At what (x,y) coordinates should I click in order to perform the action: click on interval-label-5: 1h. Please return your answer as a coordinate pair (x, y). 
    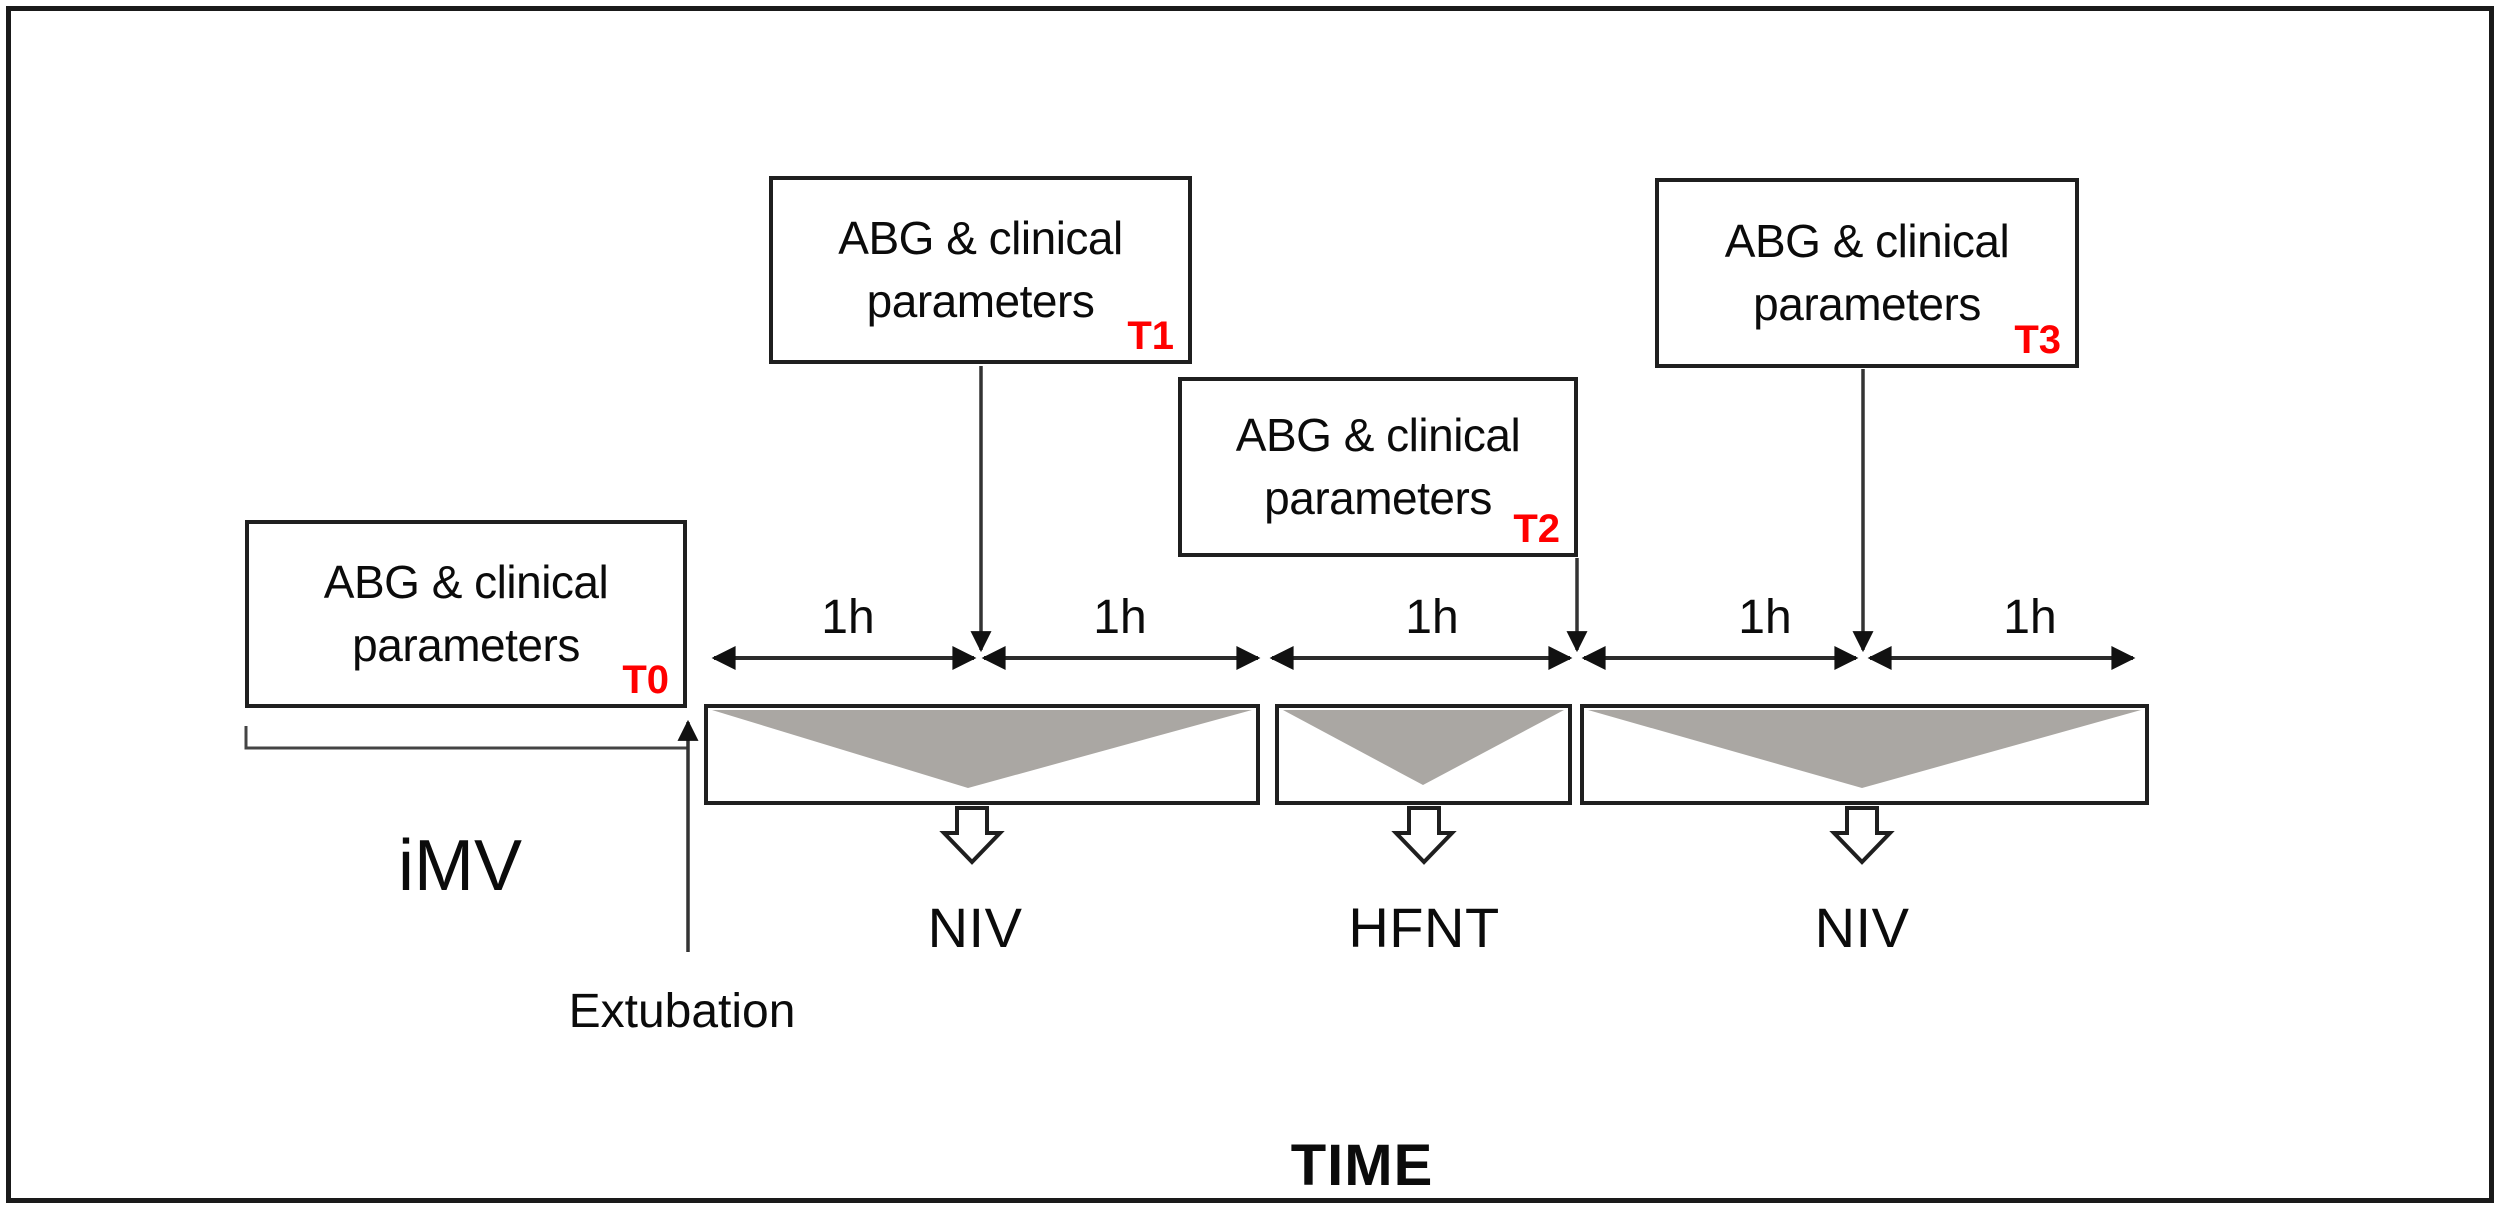
    Looking at the image, I should click on (2030, 617).